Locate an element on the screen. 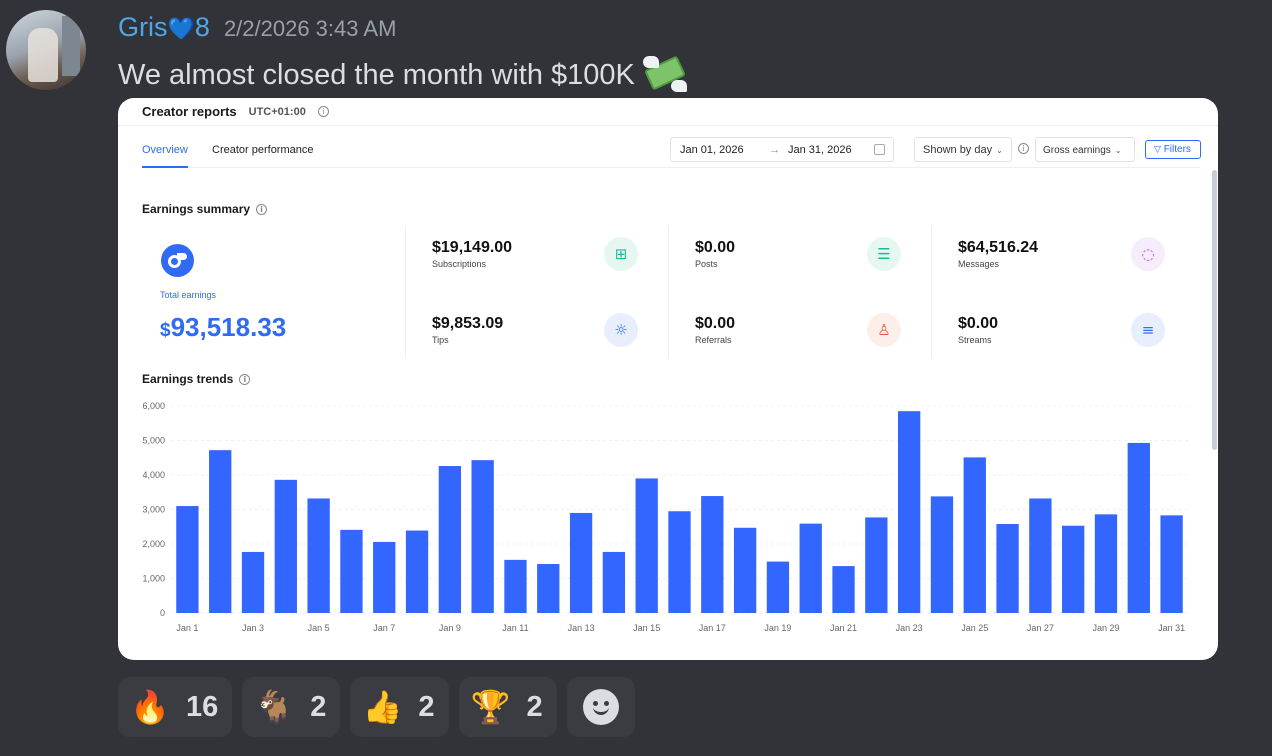 The height and width of the screenshot is (756, 1272). x-tick-label: Jan 11 is located at coordinates (515, 628).